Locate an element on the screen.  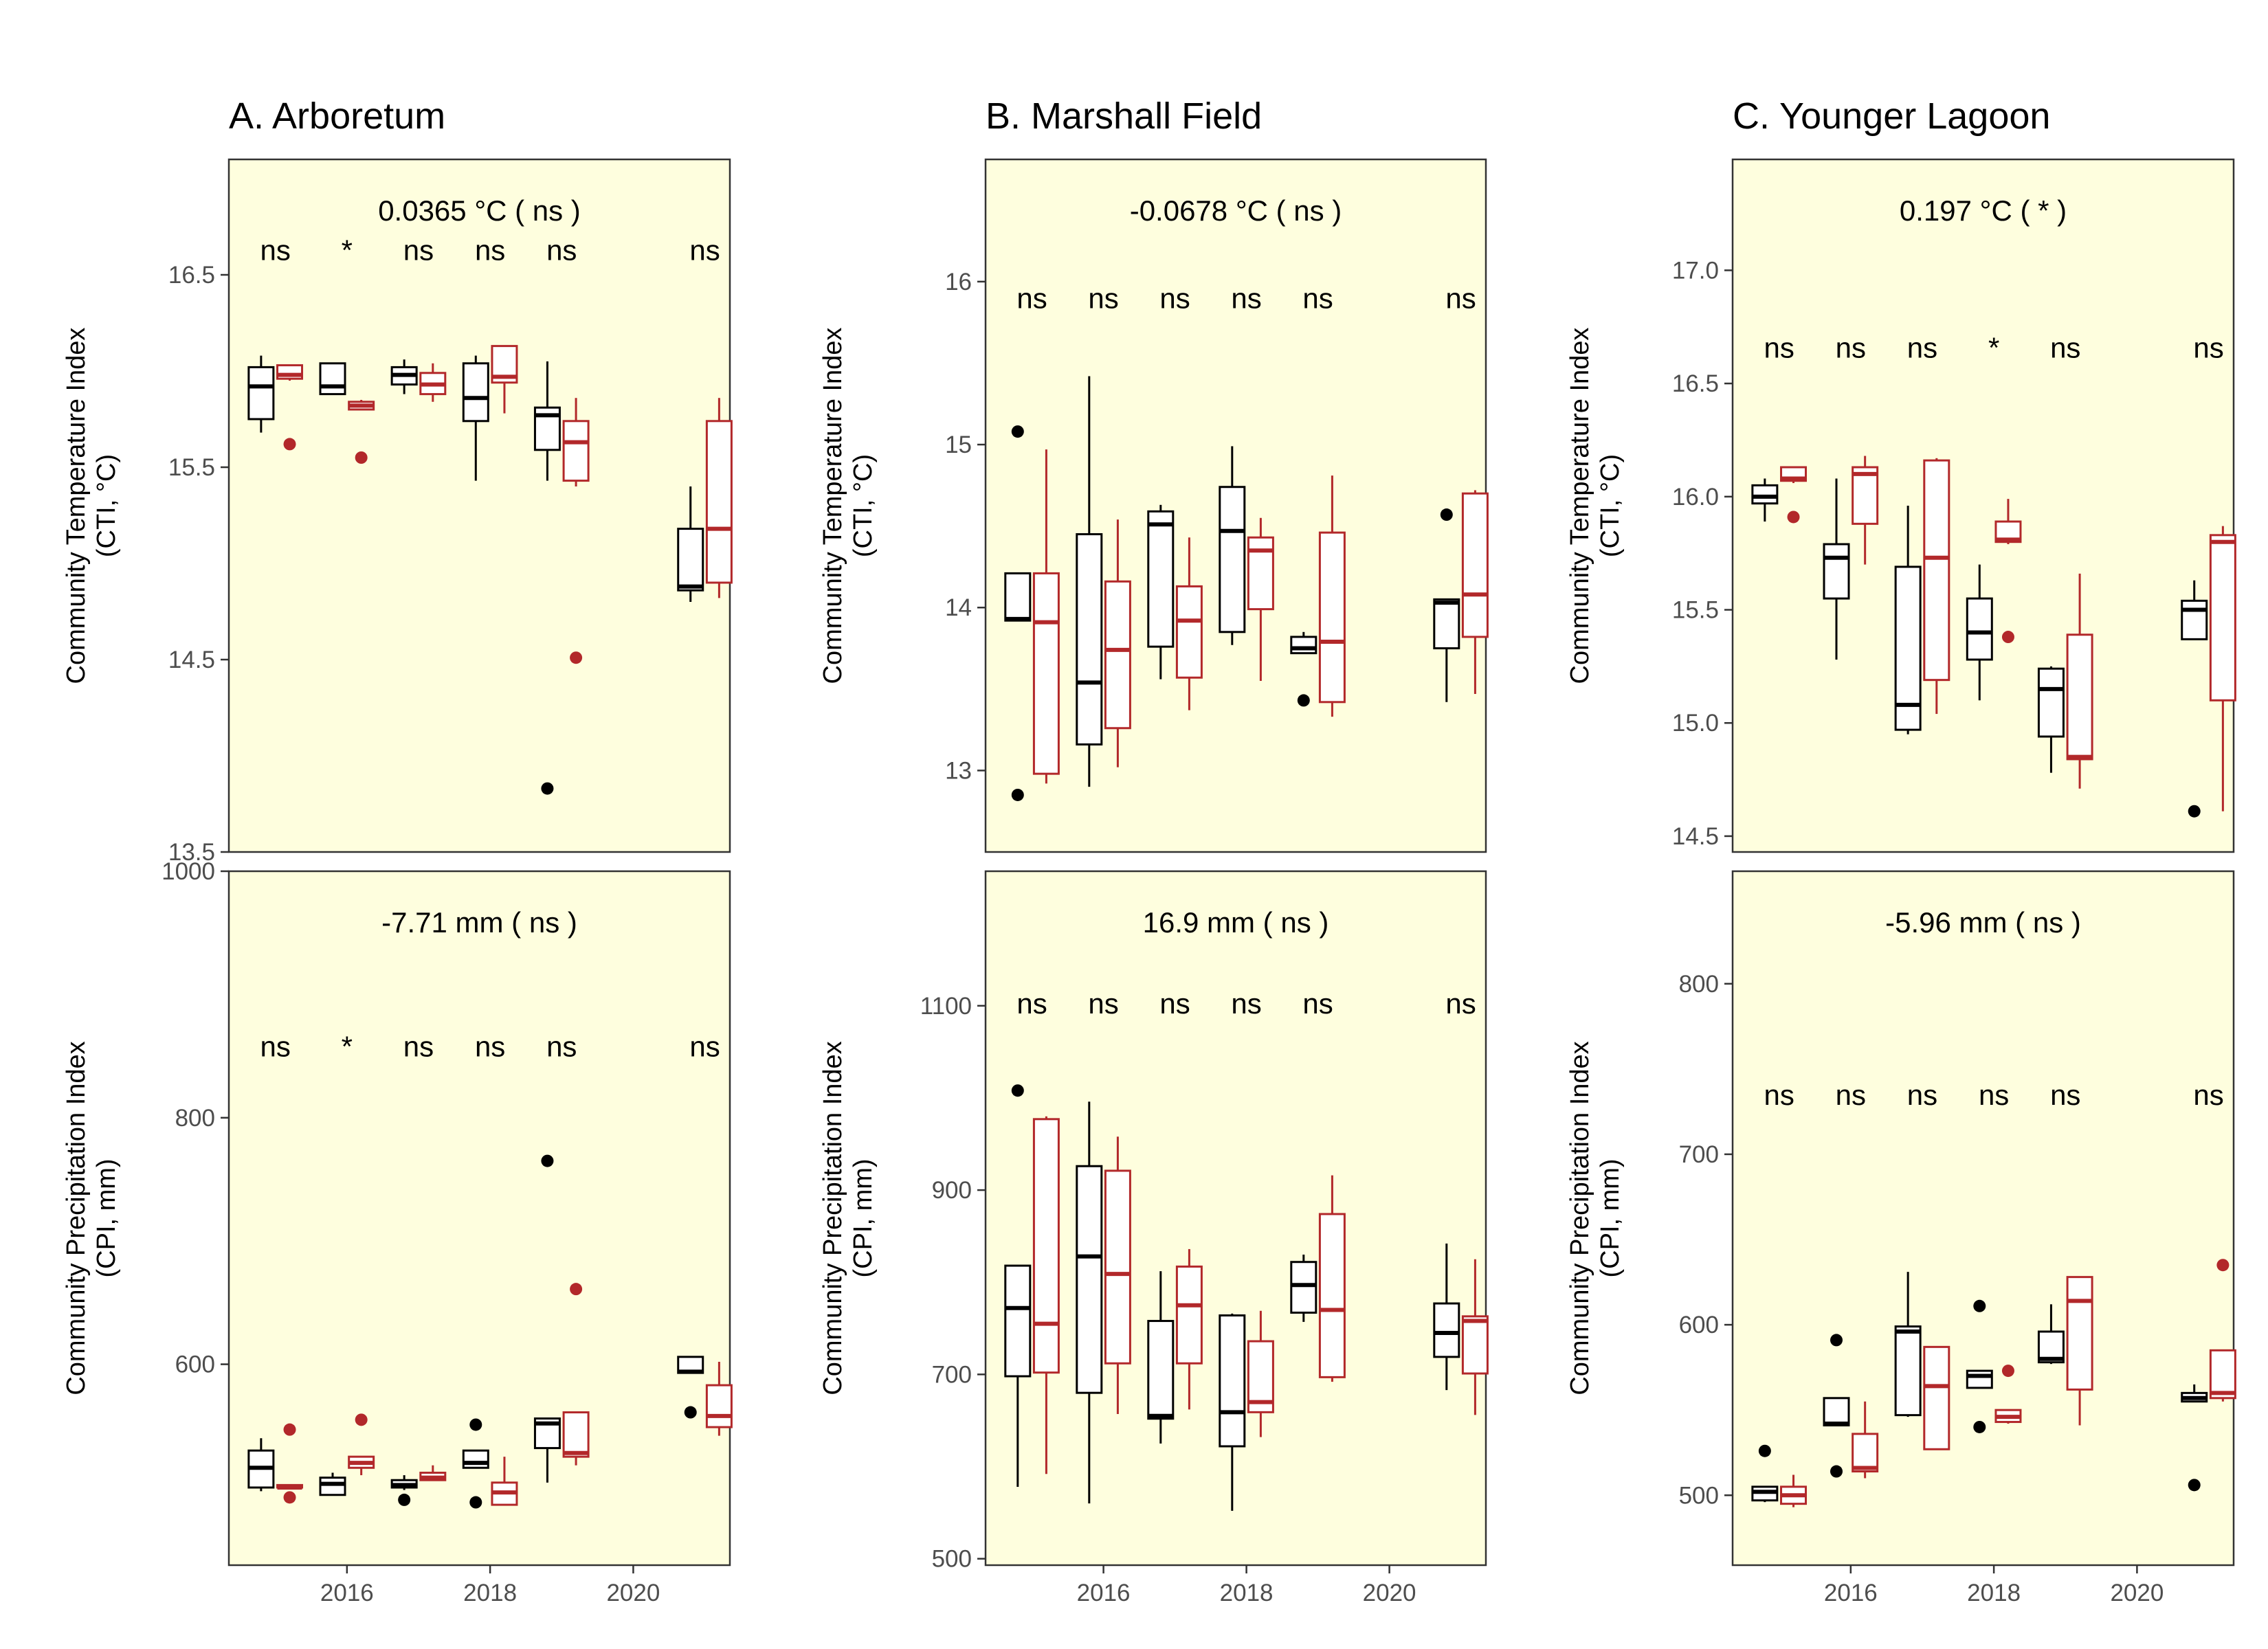
y-tick-label: 700 is located at coordinates (952, 1374).